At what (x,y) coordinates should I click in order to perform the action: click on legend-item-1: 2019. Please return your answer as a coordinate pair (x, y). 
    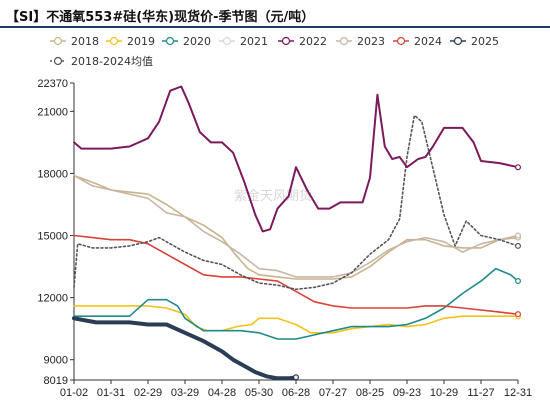
    Looking at the image, I should click on (130, 41).